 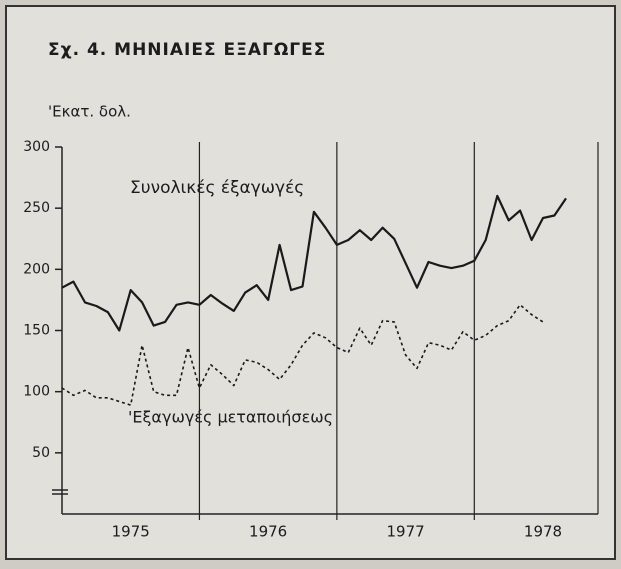 What do you see at coordinates (36, 331) in the screenshot?
I see `y-tick-label: 150` at bounding box center [36, 331].